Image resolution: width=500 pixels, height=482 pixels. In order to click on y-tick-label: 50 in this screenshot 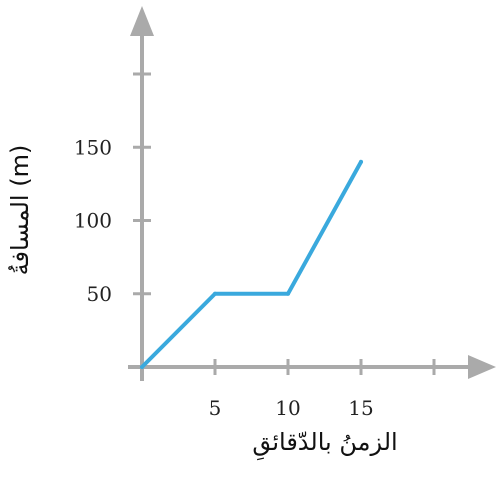, I will do `click(99, 294)`.